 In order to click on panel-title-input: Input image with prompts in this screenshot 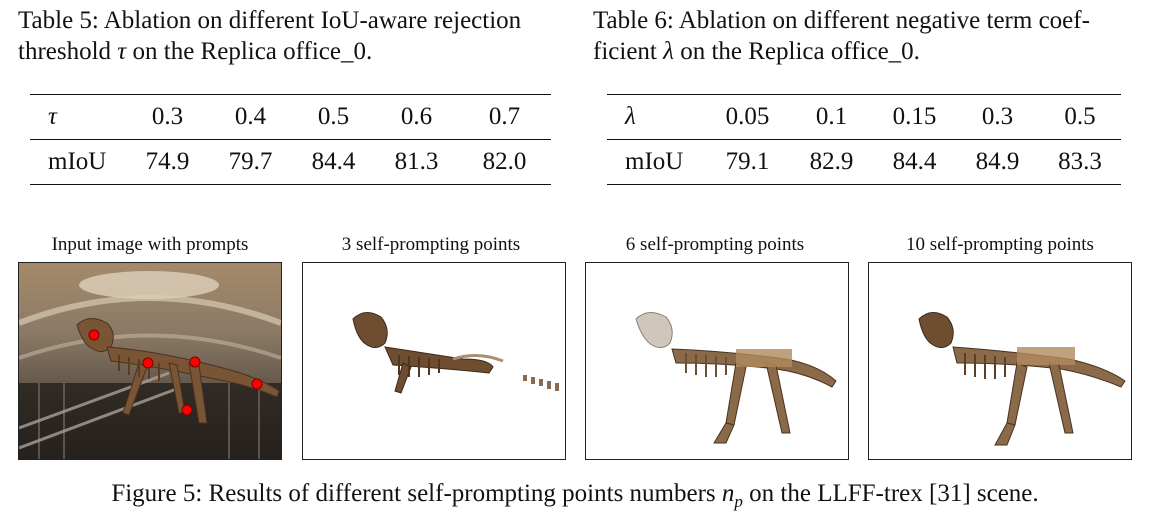, I will do `click(150, 244)`.